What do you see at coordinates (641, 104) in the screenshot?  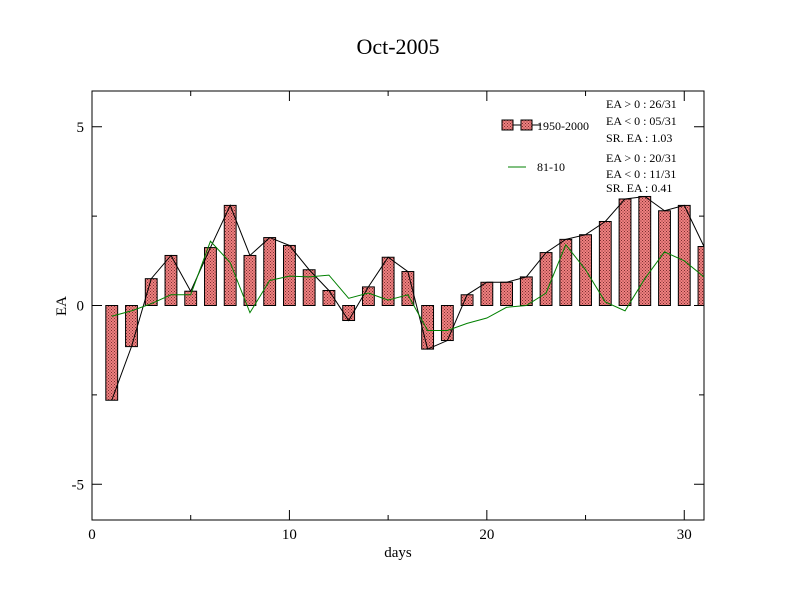 I see `stat-1950-positive: EA > 0 : 26/31` at bounding box center [641, 104].